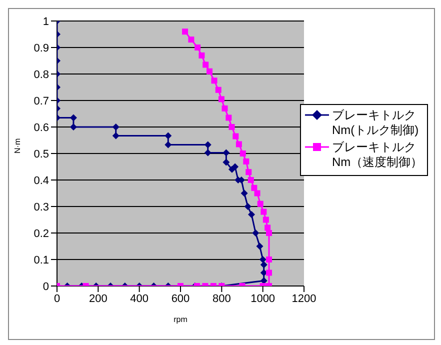  What do you see at coordinates (57, 298) in the screenshot?
I see `x-tick-label: 0` at bounding box center [57, 298].